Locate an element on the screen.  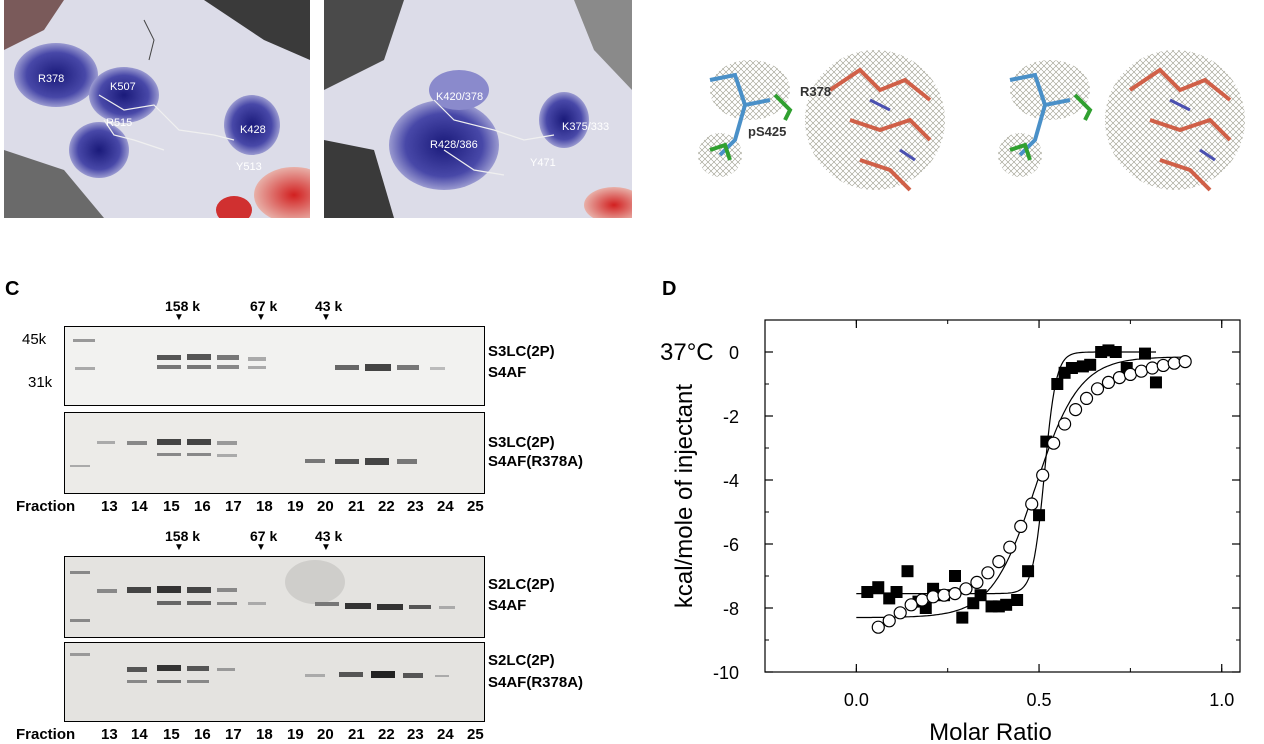
fit-curve-circles is located at coordinates (1021, 487).